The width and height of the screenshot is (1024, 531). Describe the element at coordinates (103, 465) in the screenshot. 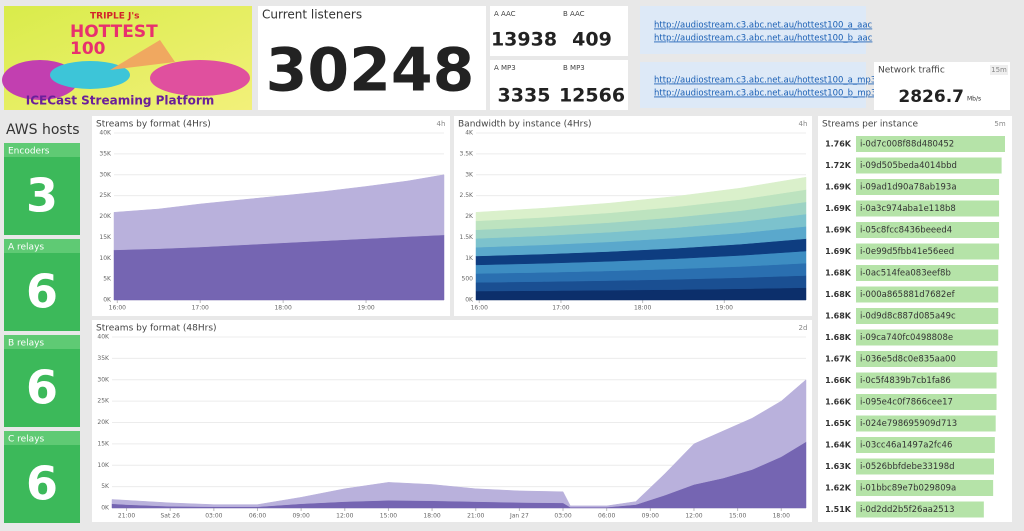

I see `y-tick-label: 10K` at that location.